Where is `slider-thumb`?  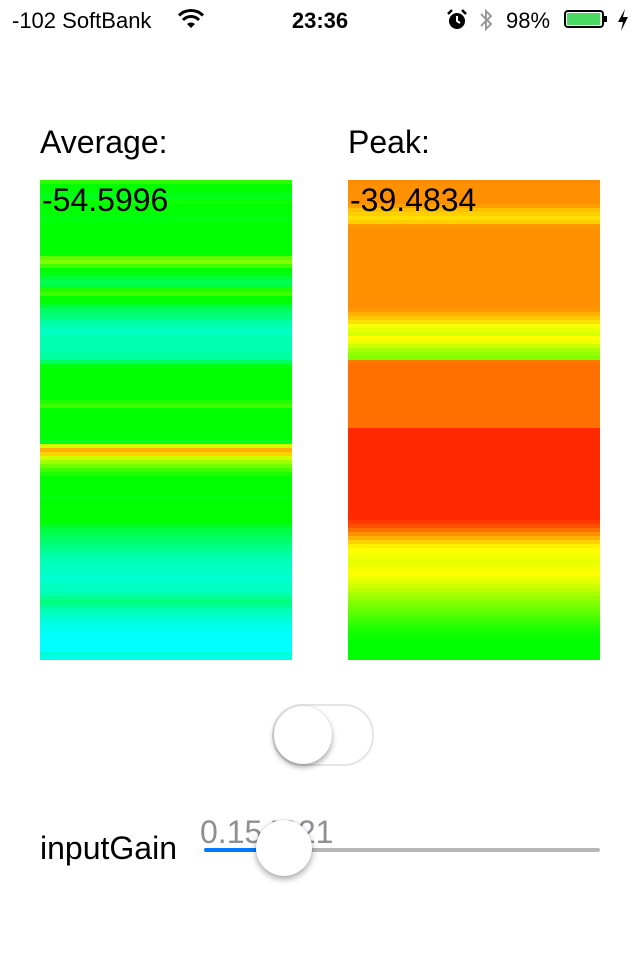
slider-thumb is located at coordinates (284, 848).